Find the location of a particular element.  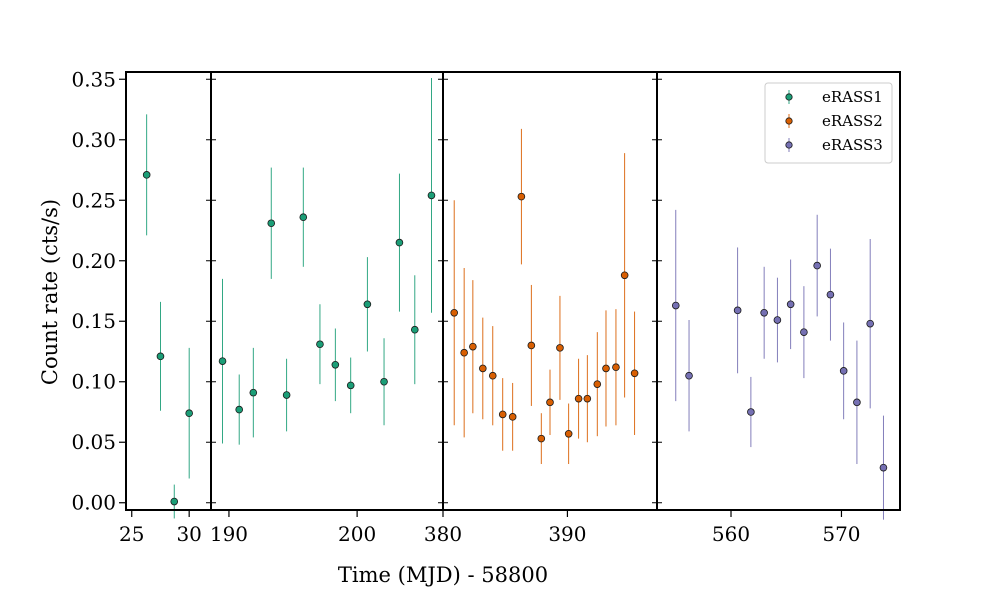

legend-label: eRASS3 is located at coordinates (852, 145).